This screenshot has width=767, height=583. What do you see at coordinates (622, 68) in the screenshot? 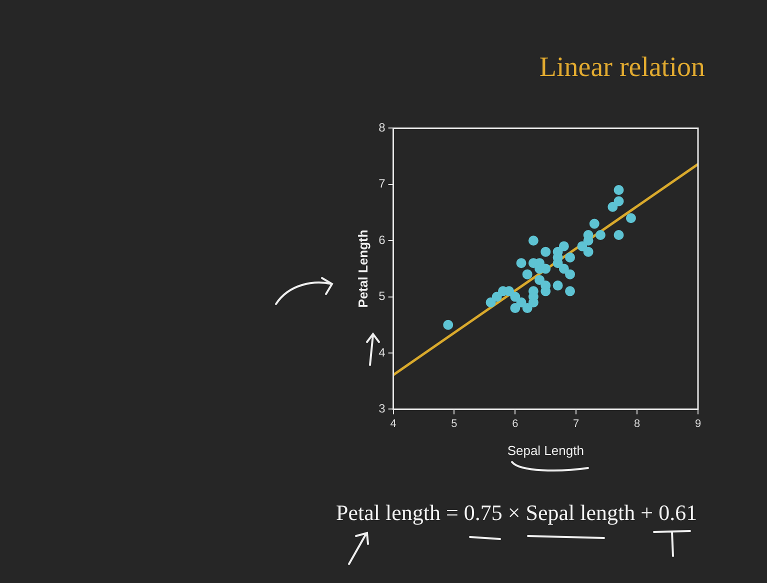
I see `chart-title: Linear relation` at bounding box center [622, 68].